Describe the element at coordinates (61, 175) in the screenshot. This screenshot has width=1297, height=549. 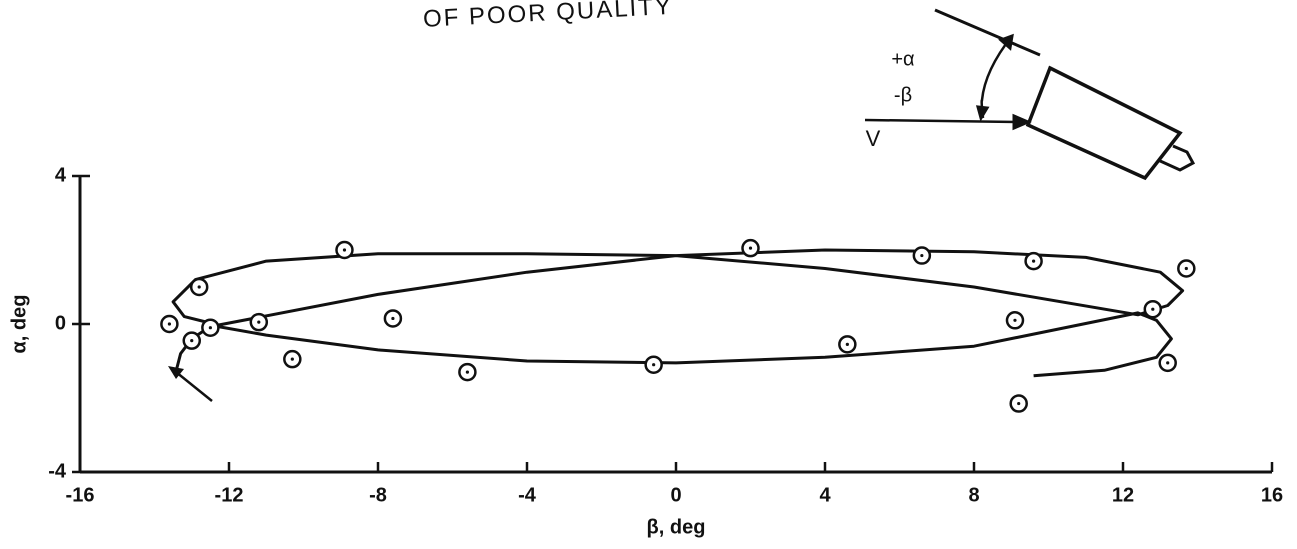
I see `y-tick-label: 4` at that location.